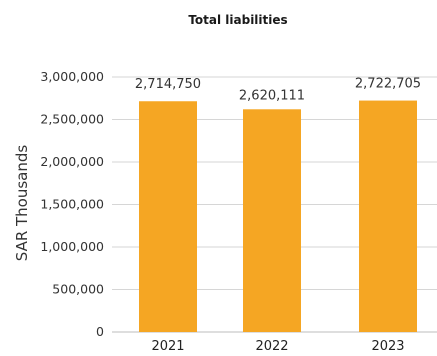  What do you see at coordinates (22, 203) in the screenshot?
I see `y-axis-label: SAR Thousands` at bounding box center [22, 203].